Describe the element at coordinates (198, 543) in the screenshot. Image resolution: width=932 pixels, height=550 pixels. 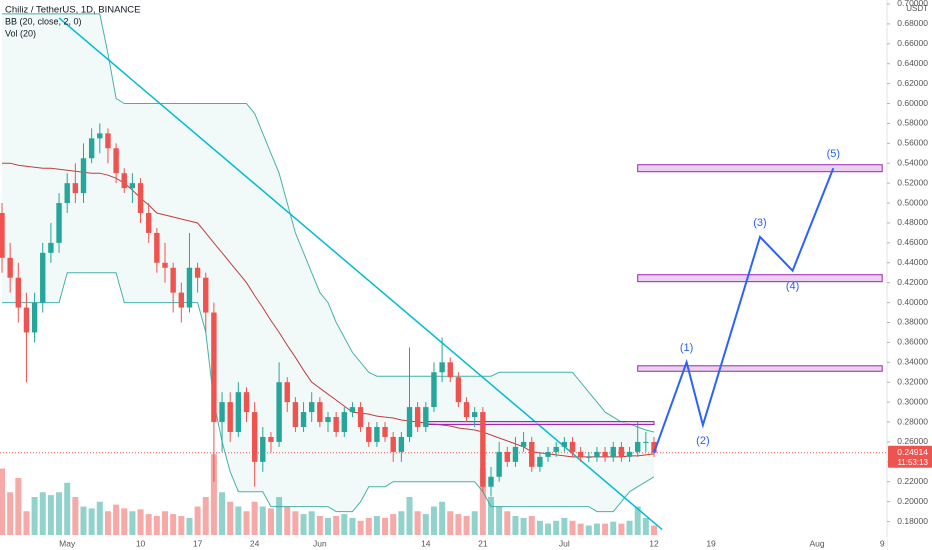
I see `x-tick-label: 17` at that location.